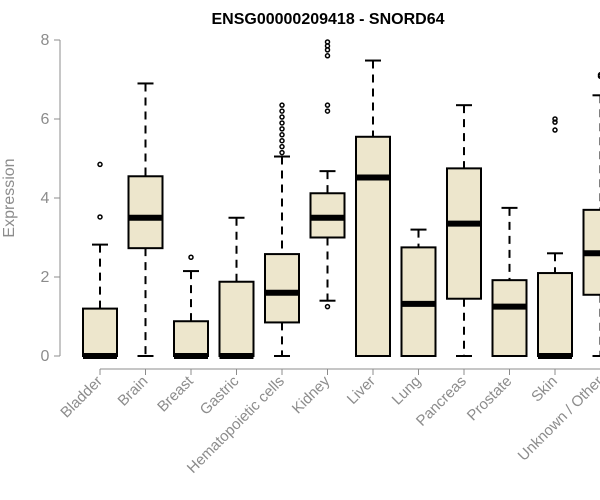 This screenshot has height=500, width=600. What do you see at coordinates (407, 391) in the screenshot?
I see `x-tick-label: Lung` at bounding box center [407, 391].